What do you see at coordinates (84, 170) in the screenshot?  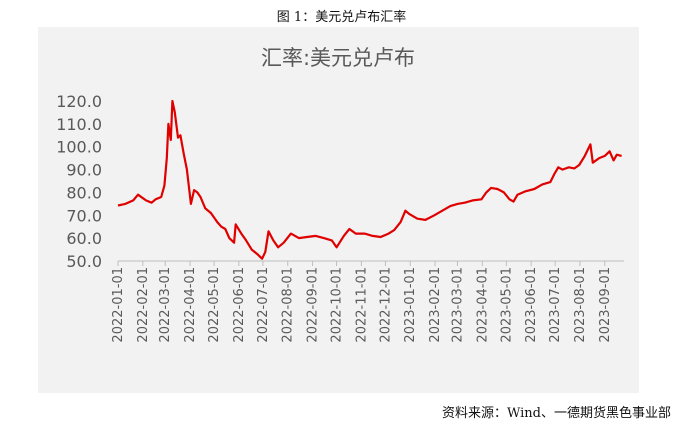 I see `y-tick-label: 90.0` at bounding box center [84, 170].